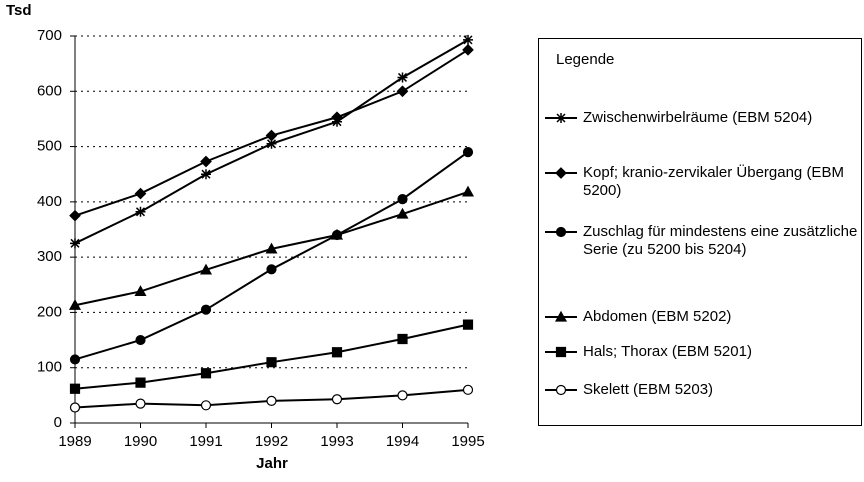 This screenshot has height=482, width=864. Describe the element at coordinates (49, 256) in the screenshot. I see `y-tick-label: 300` at that location.